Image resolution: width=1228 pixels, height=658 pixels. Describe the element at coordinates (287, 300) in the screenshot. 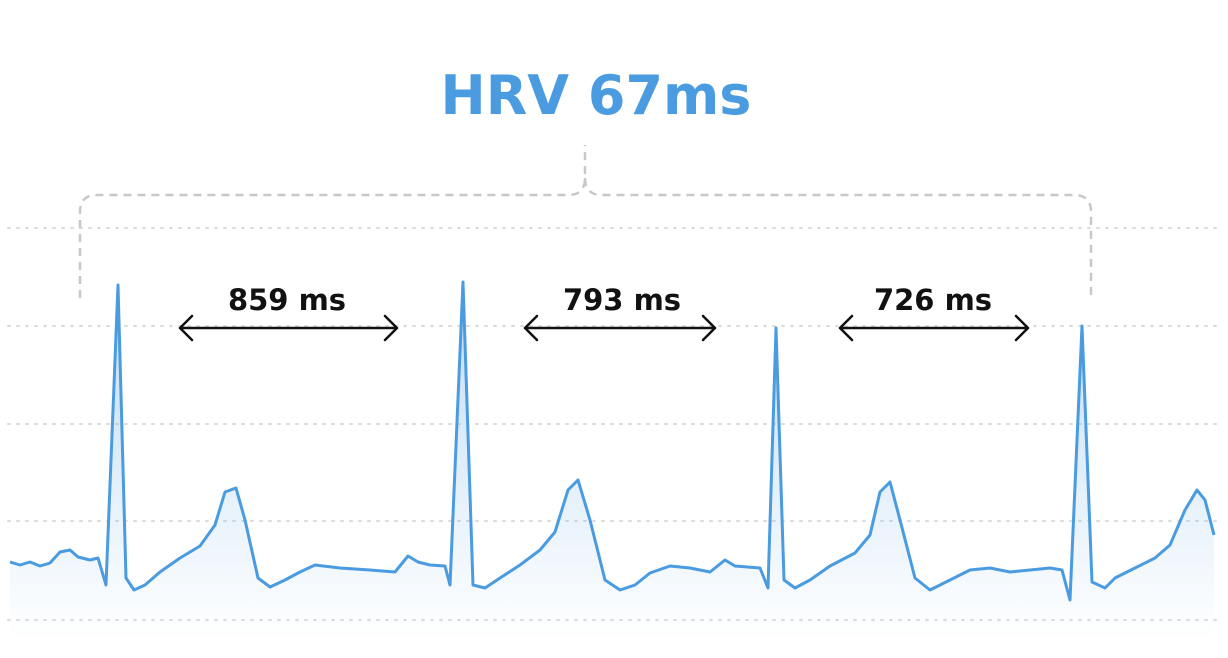

I see `interval-label: 859 ms` at that location.